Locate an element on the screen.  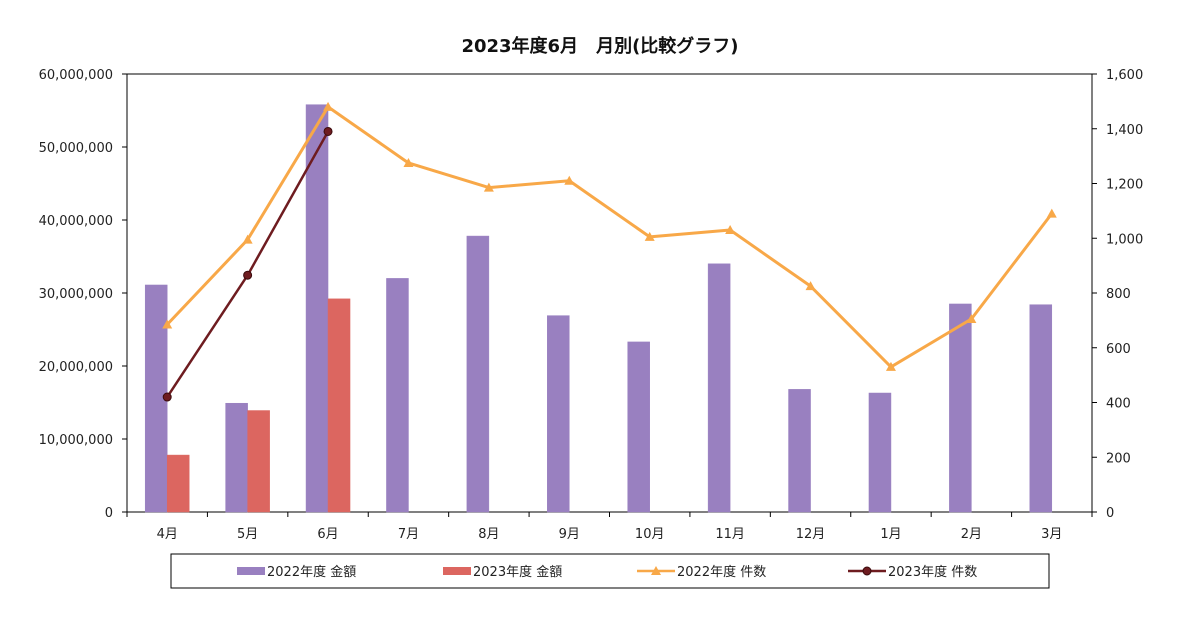
legend-label-count-2022: 2022年度 件数 is located at coordinates (721, 572).